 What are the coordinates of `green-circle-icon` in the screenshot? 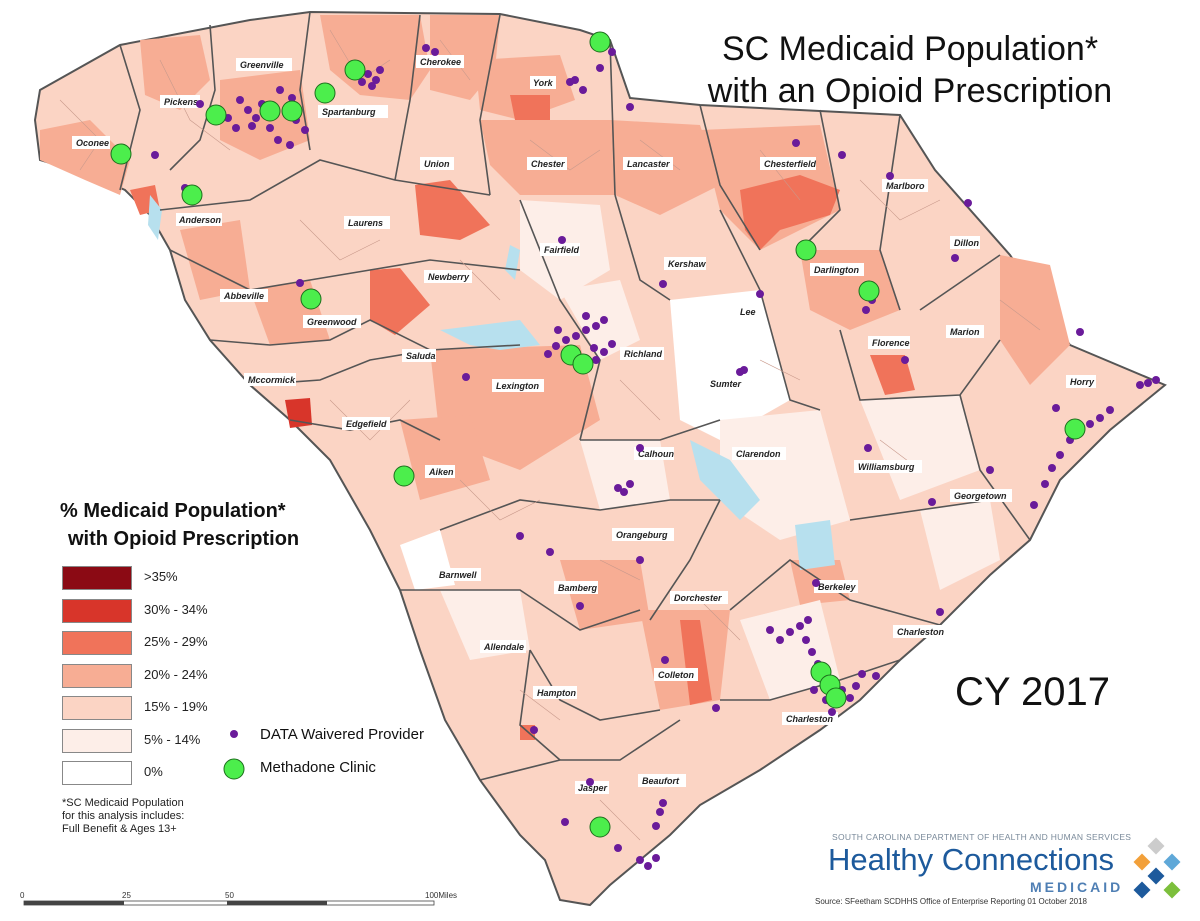 It's located at (234, 769).